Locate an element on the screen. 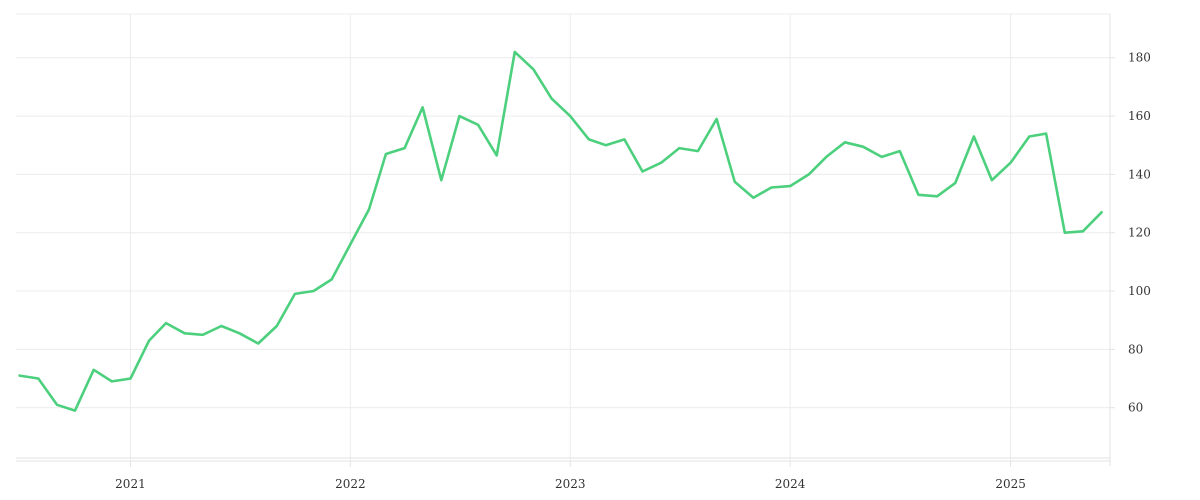  y-tick-label: 140 is located at coordinates (1139, 174).